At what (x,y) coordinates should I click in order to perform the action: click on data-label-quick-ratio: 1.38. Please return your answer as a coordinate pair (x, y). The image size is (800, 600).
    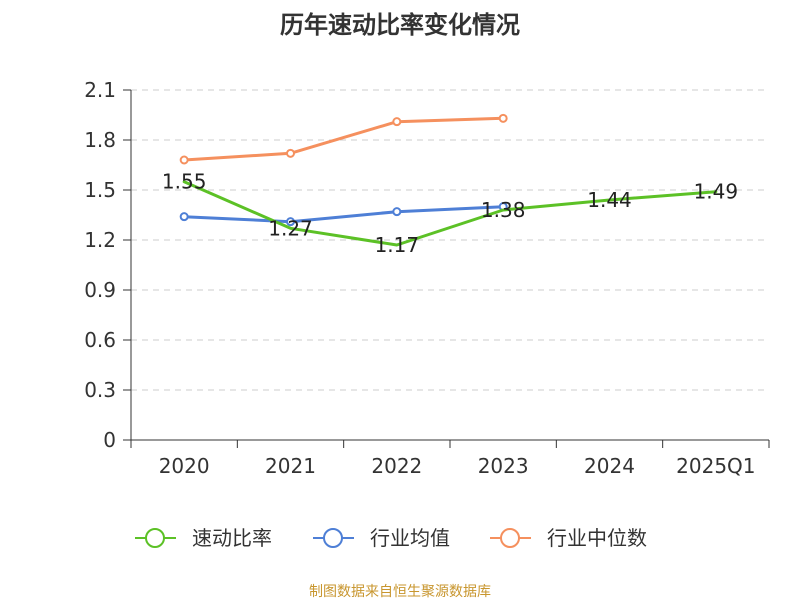
    Looking at the image, I should click on (503, 210).